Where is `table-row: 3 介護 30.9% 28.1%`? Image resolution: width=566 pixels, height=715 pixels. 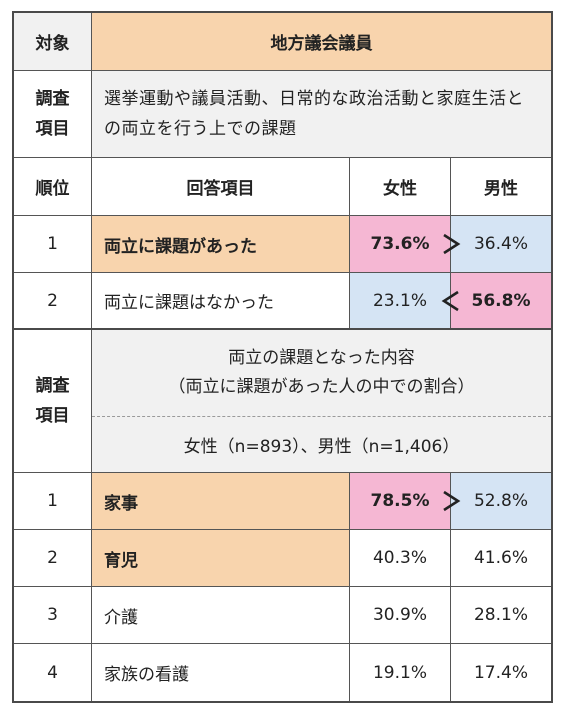
table-row: 3 介護 30.9% 28.1% is located at coordinates (282, 615).